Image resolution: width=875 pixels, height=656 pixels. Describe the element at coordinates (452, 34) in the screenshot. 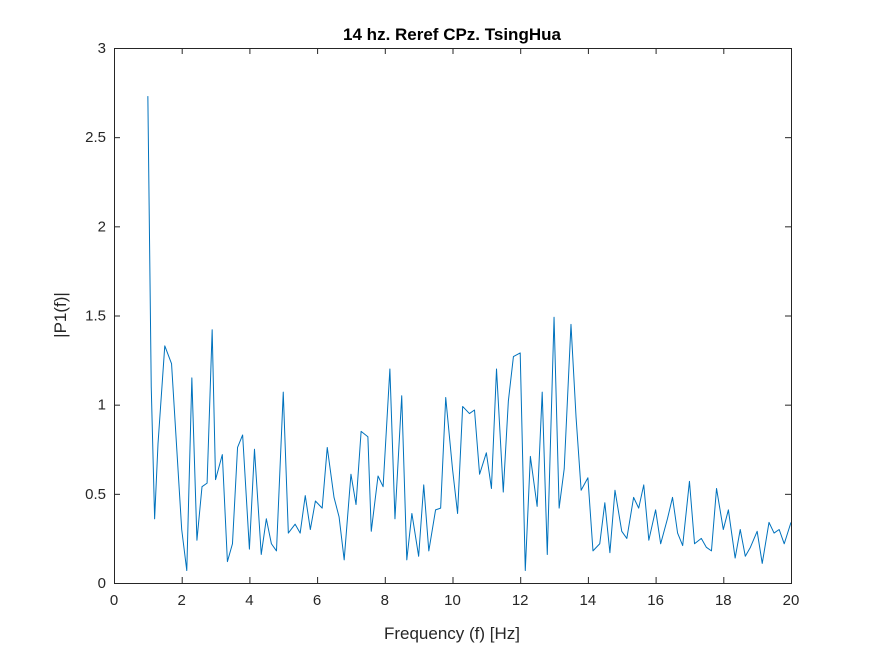

I see `chart-title: 14 hz. Reref CPz. TsingHua` at that location.